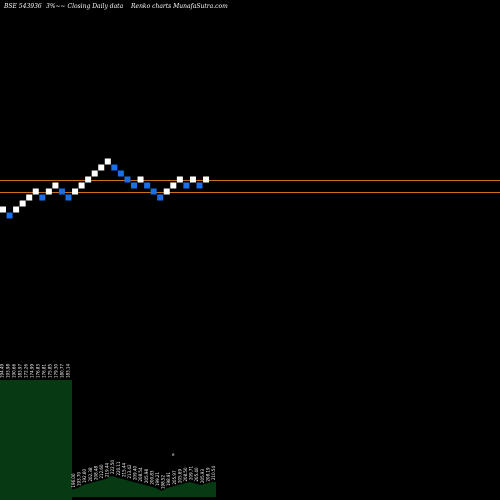 Image resolution: width=500 pixels, height=500 pixels. What do you see at coordinates (85, 6) in the screenshot?
I see `header-description: 3%~~ Closing Daily data` at bounding box center [85, 6].